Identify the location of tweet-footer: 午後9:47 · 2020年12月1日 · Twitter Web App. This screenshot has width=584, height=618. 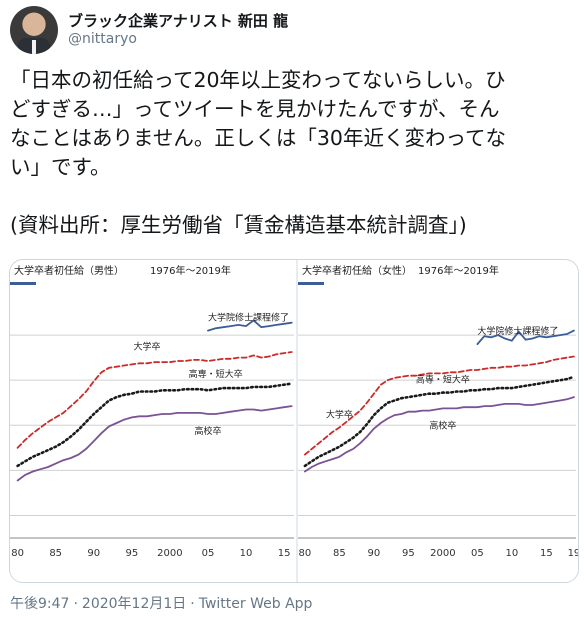
(161, 603).